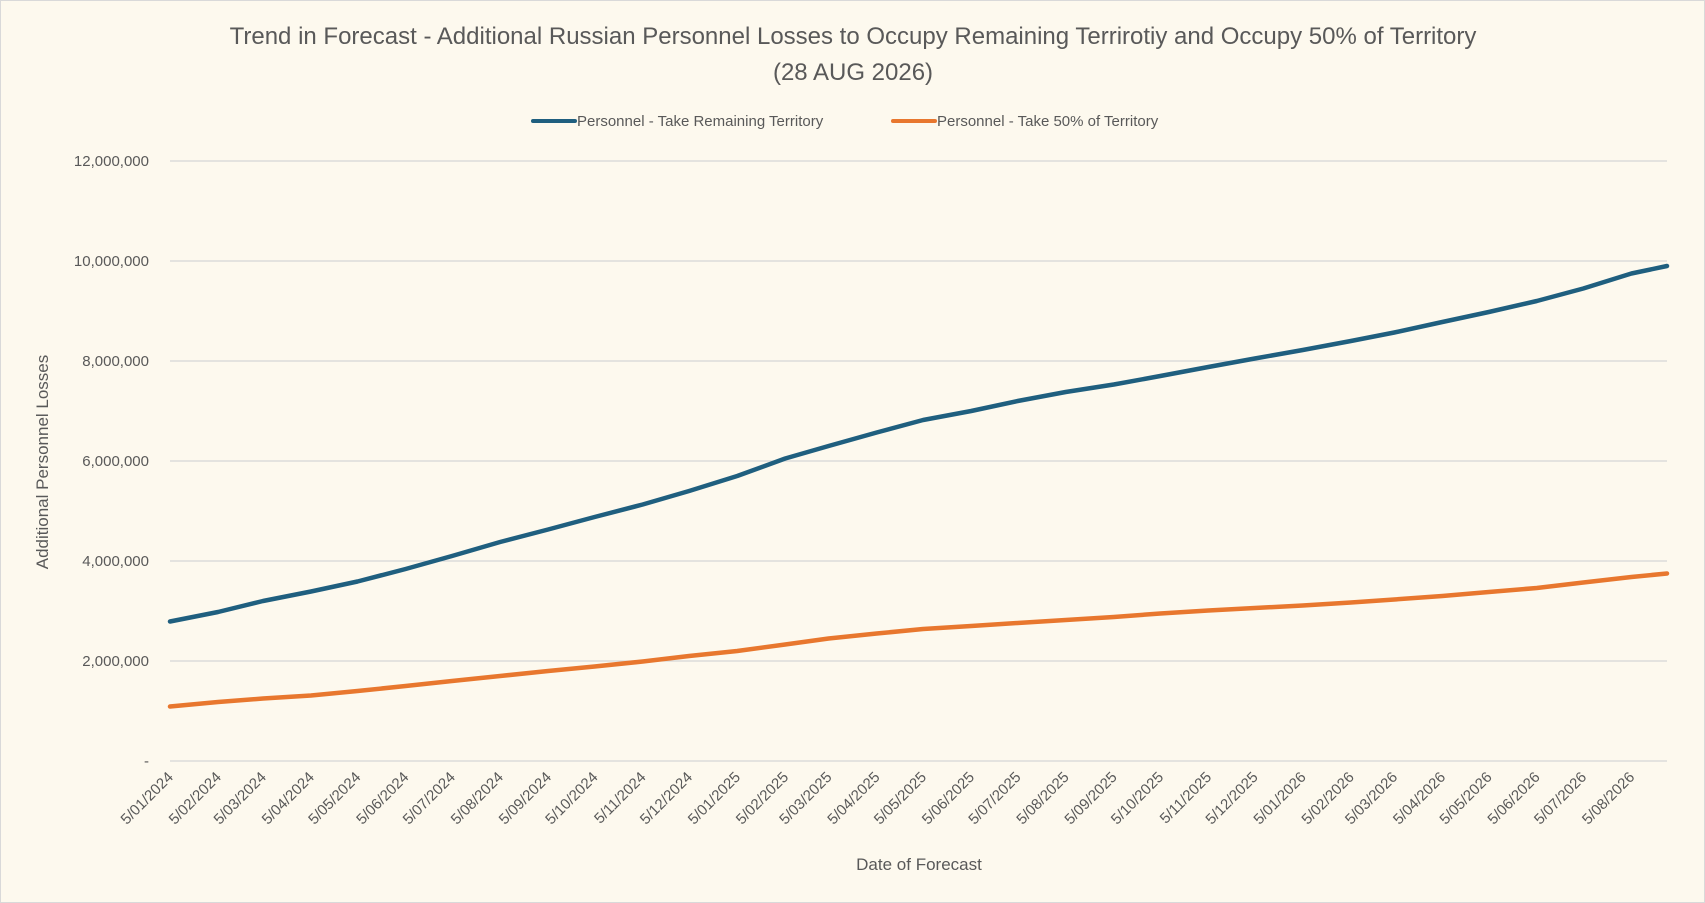  Describe the element at coordinates (115, 561) in the screenshot. I see `y-tick-label: 4,000,000` at that location.